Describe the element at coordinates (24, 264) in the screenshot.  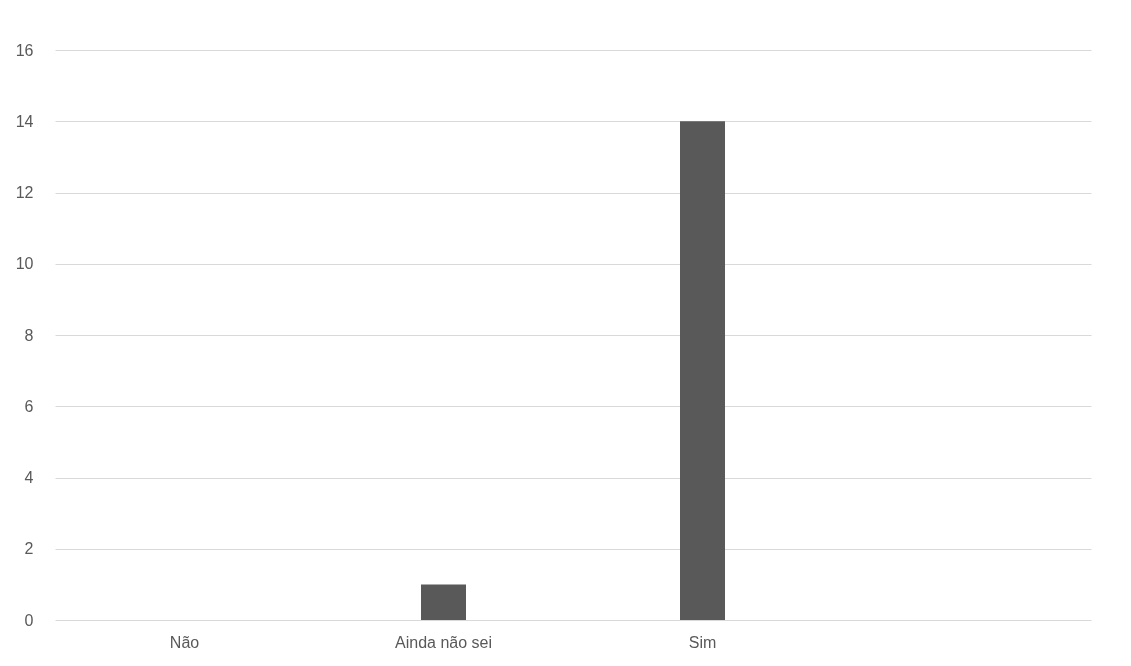
I see `y-tick-label: 10` at that location.